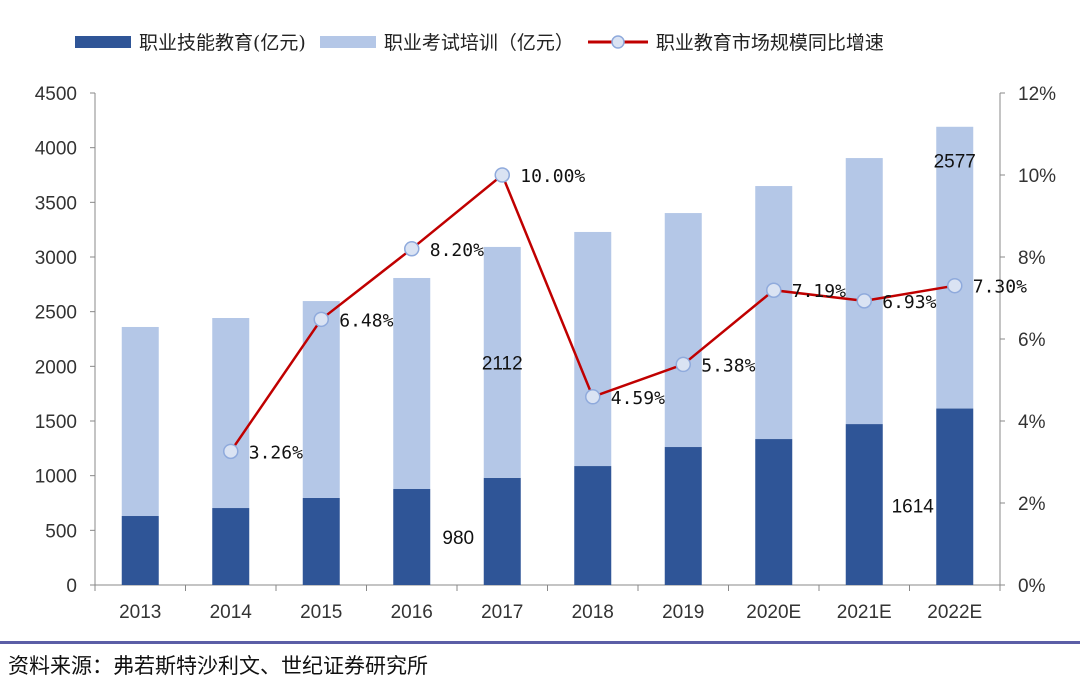 This screenshot has width=1080, height=683. Describe the element at coordinates (56, 94) in the screenshot. I see `y-tick-label: 4500` at that location.